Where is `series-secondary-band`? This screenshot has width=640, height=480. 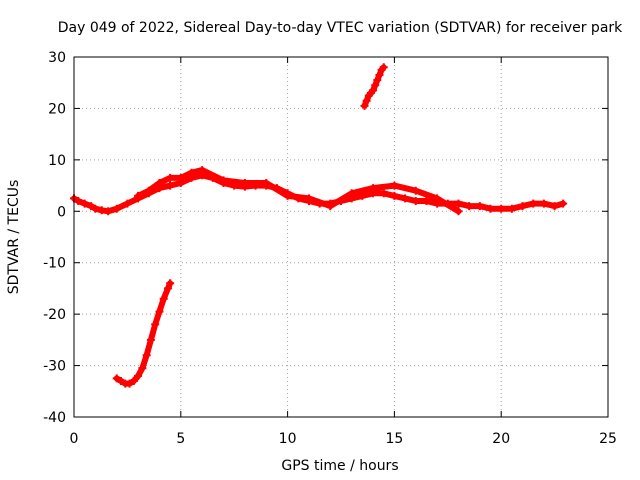
series-secondary-band is located at coordinates (298, 191).